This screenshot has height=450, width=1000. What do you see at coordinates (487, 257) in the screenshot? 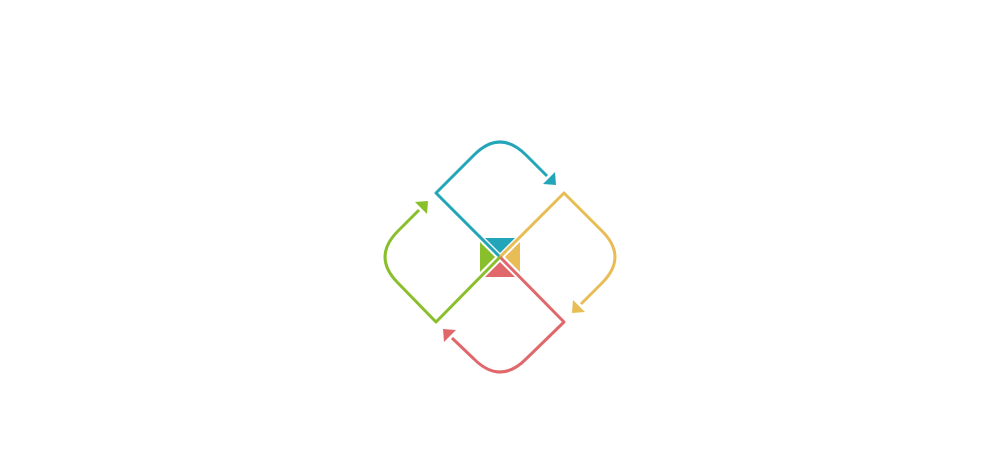
I see `center-triangle-left` at bounding box center [487, 257].